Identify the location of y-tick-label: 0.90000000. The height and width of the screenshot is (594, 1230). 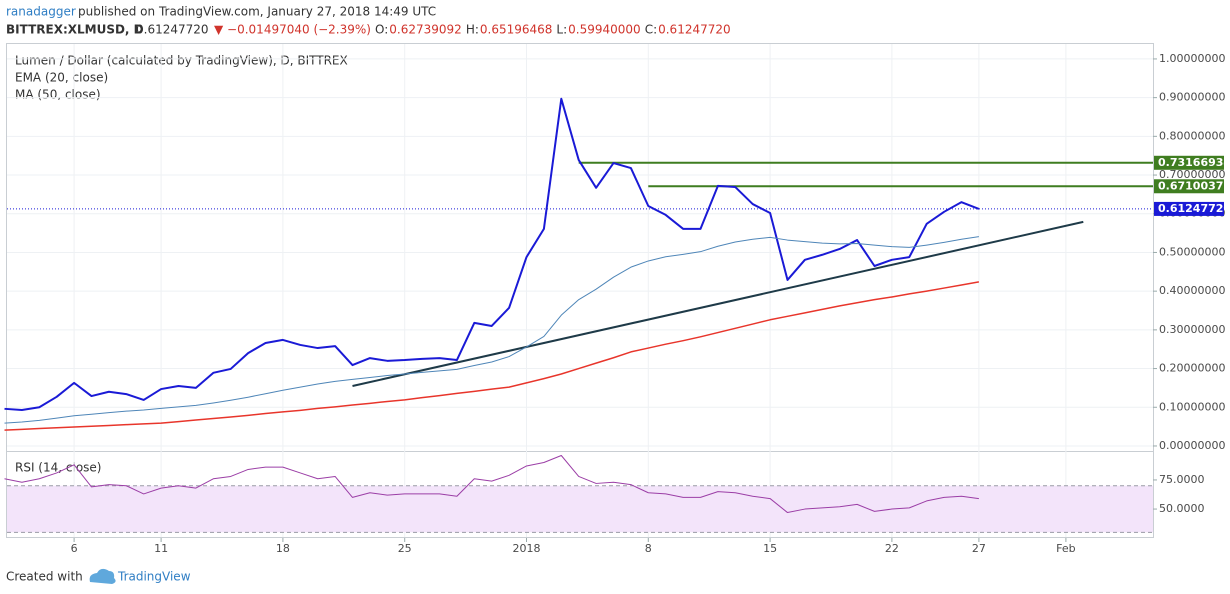
(1192, 97).